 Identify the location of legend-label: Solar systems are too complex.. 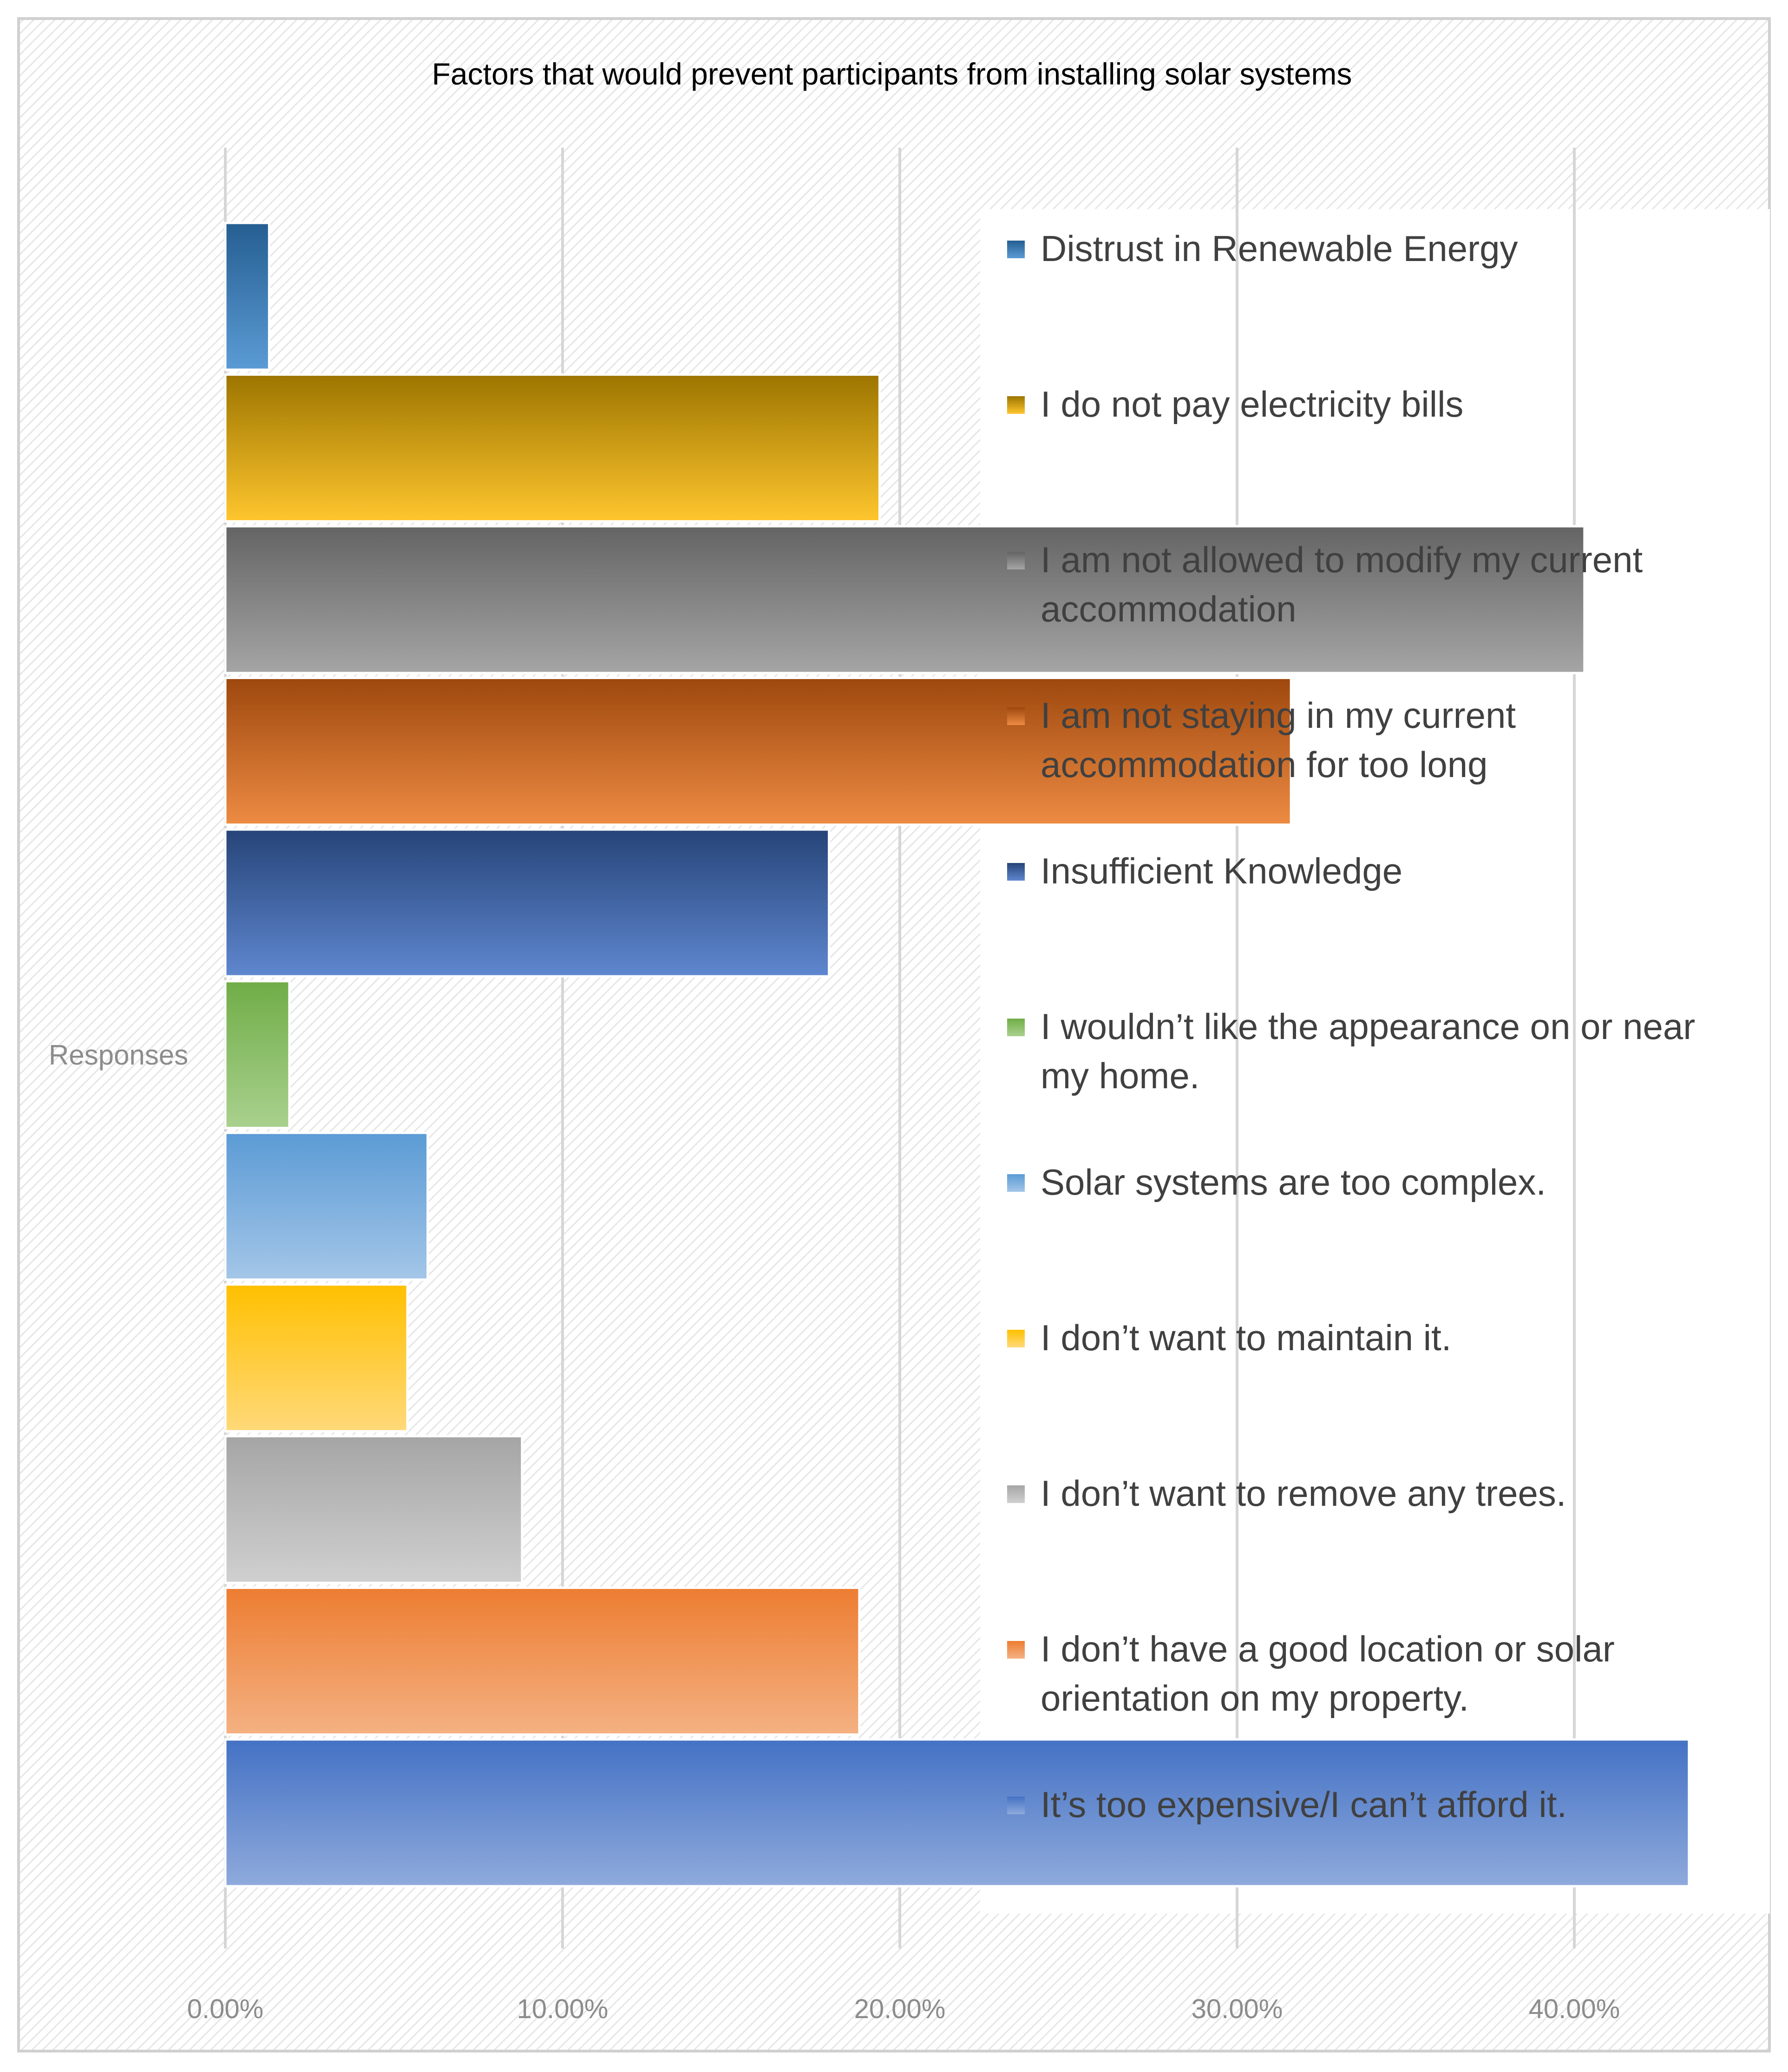
(1293, 1182).